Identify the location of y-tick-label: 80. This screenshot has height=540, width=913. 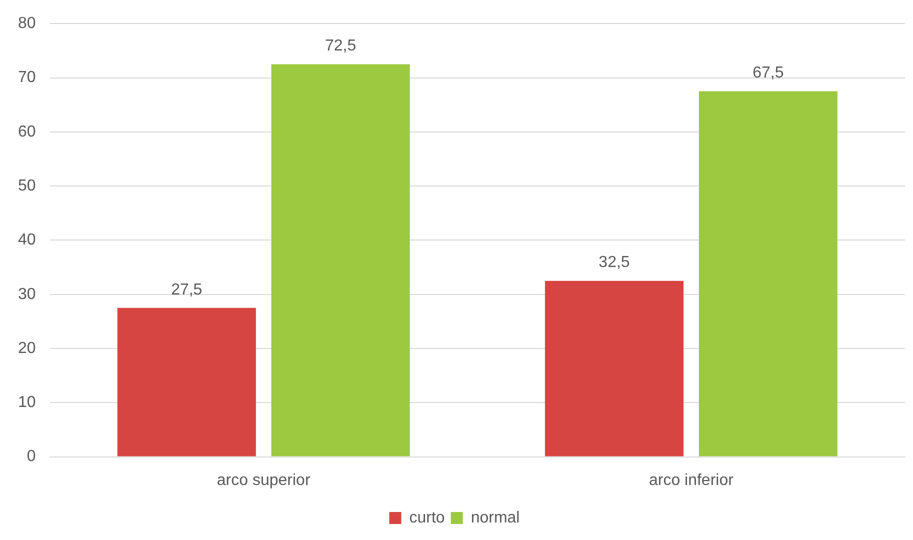
(27, 23).